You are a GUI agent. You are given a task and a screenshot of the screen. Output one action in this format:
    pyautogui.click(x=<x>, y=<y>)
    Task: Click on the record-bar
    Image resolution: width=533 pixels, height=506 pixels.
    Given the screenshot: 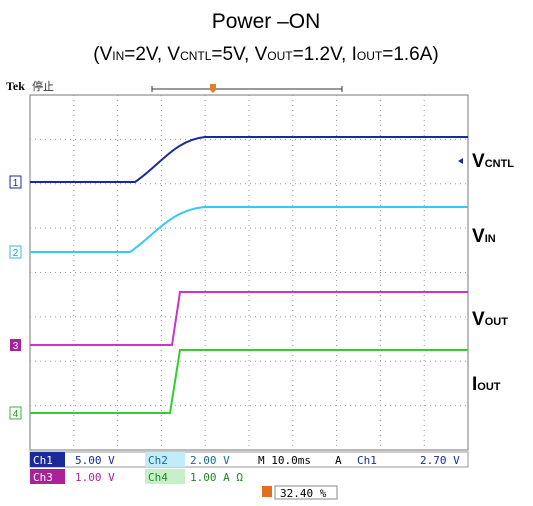 What is the action you would take?
    pyautogui.click(x=247, y=89)
    